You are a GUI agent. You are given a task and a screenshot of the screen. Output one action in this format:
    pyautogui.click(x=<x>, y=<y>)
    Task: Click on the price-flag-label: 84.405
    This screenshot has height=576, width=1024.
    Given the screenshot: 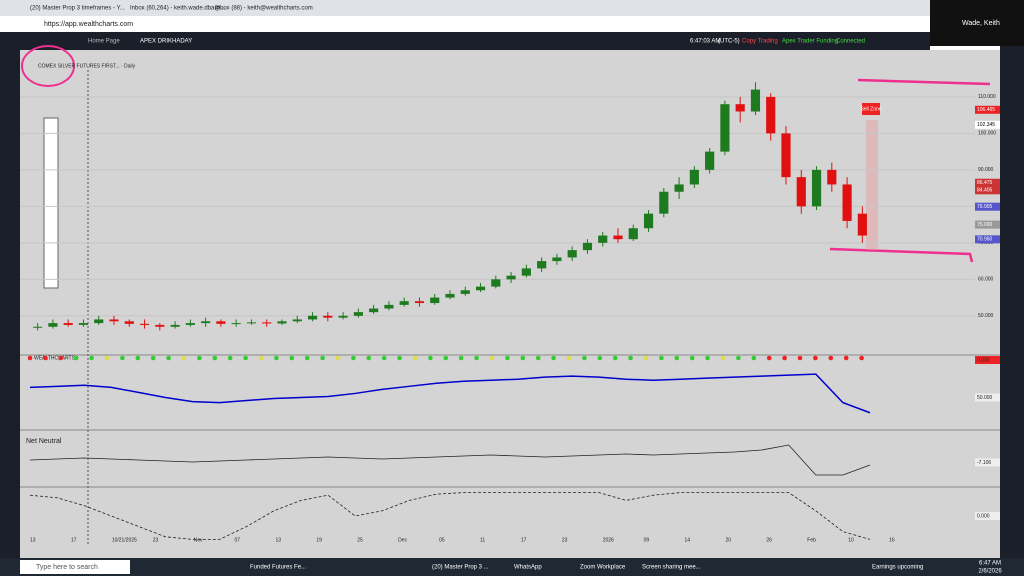 What is the action you would take?
    pyautogui.click(x=985, y=191)
    